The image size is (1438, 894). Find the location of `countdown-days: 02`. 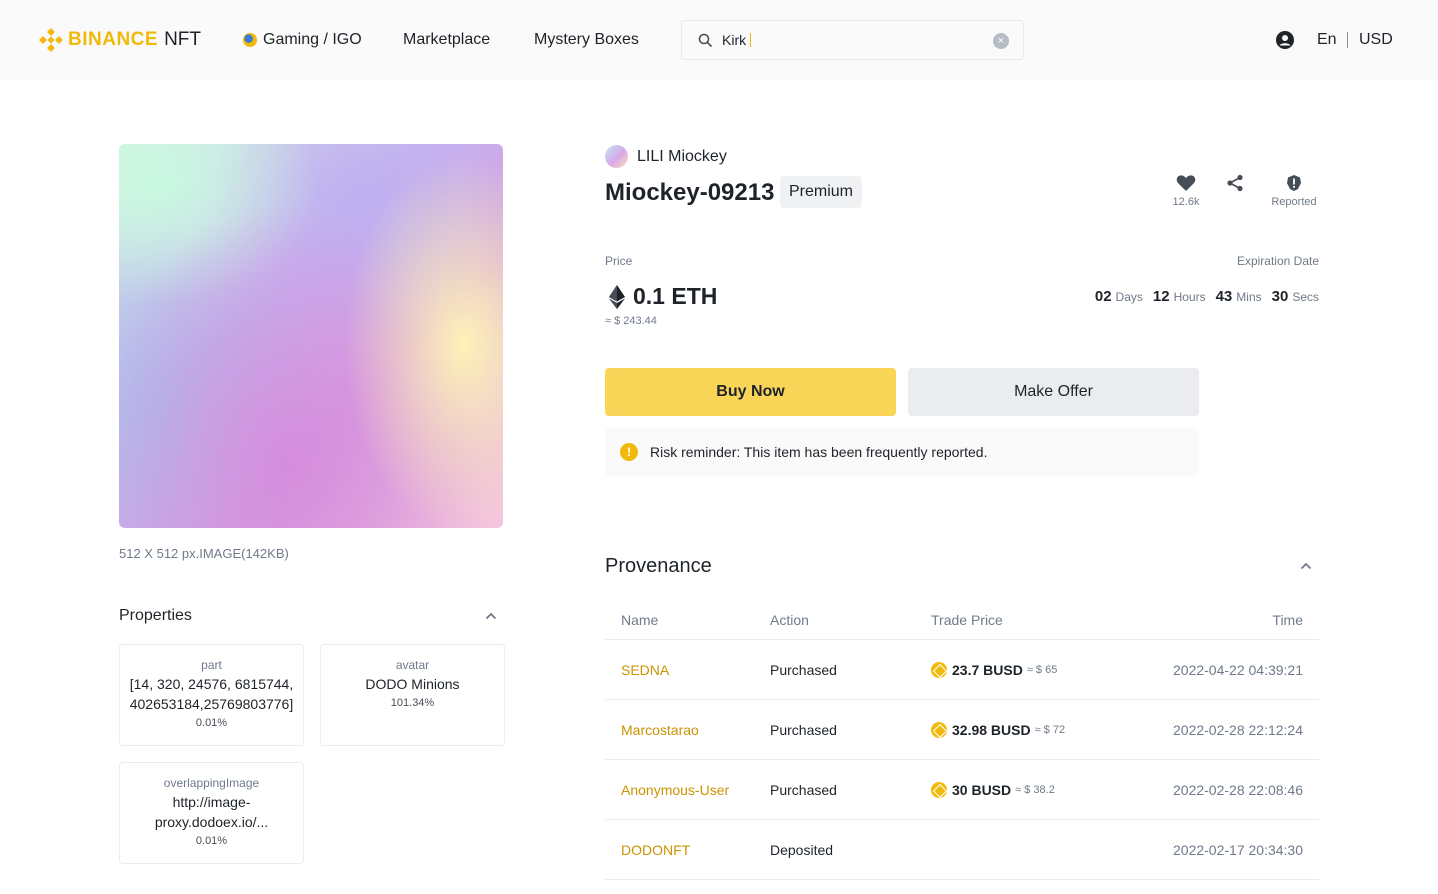

countdown-days: 02 is located at coordinates (1103, 296).